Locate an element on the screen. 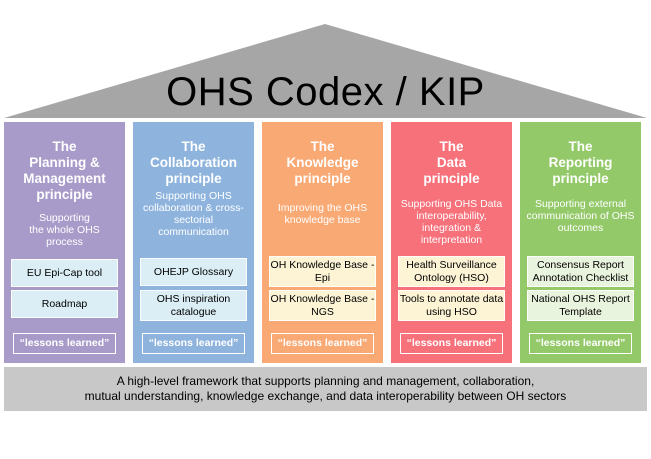 This screenshot has width=651, height=459. diagram-title: OHS Codex / KIP is located at coordinates (325, 92).